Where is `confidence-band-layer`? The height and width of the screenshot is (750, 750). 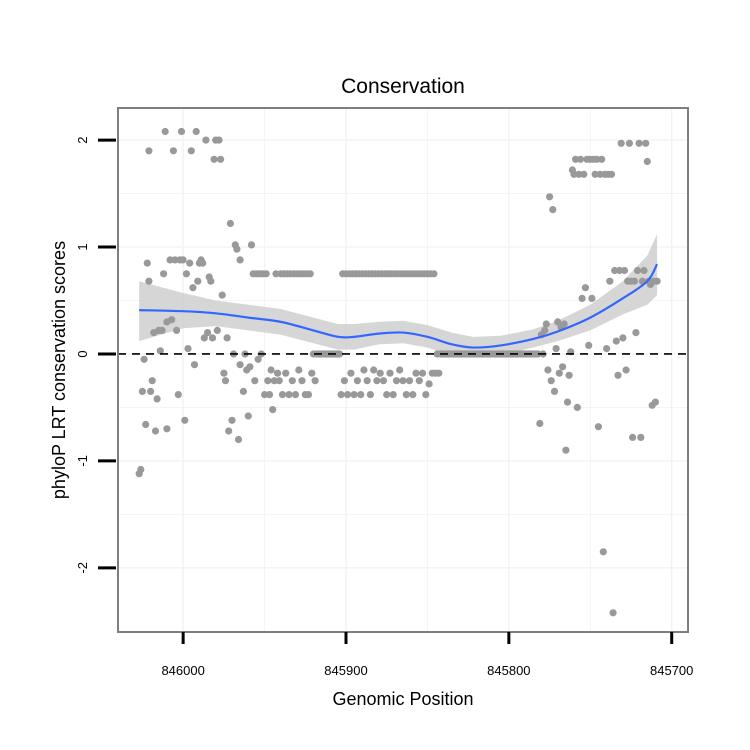 confidence-band-layer is located at coordinates (398, 296).